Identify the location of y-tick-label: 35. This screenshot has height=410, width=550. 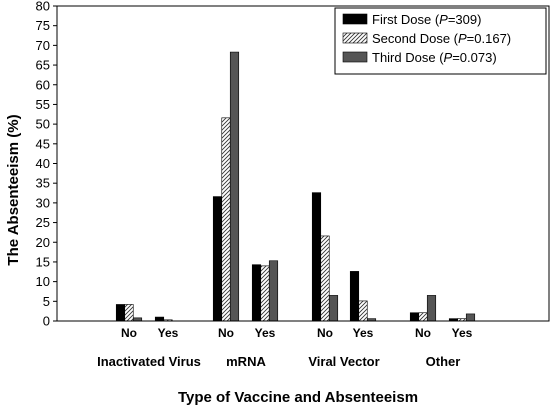
(43, 183).